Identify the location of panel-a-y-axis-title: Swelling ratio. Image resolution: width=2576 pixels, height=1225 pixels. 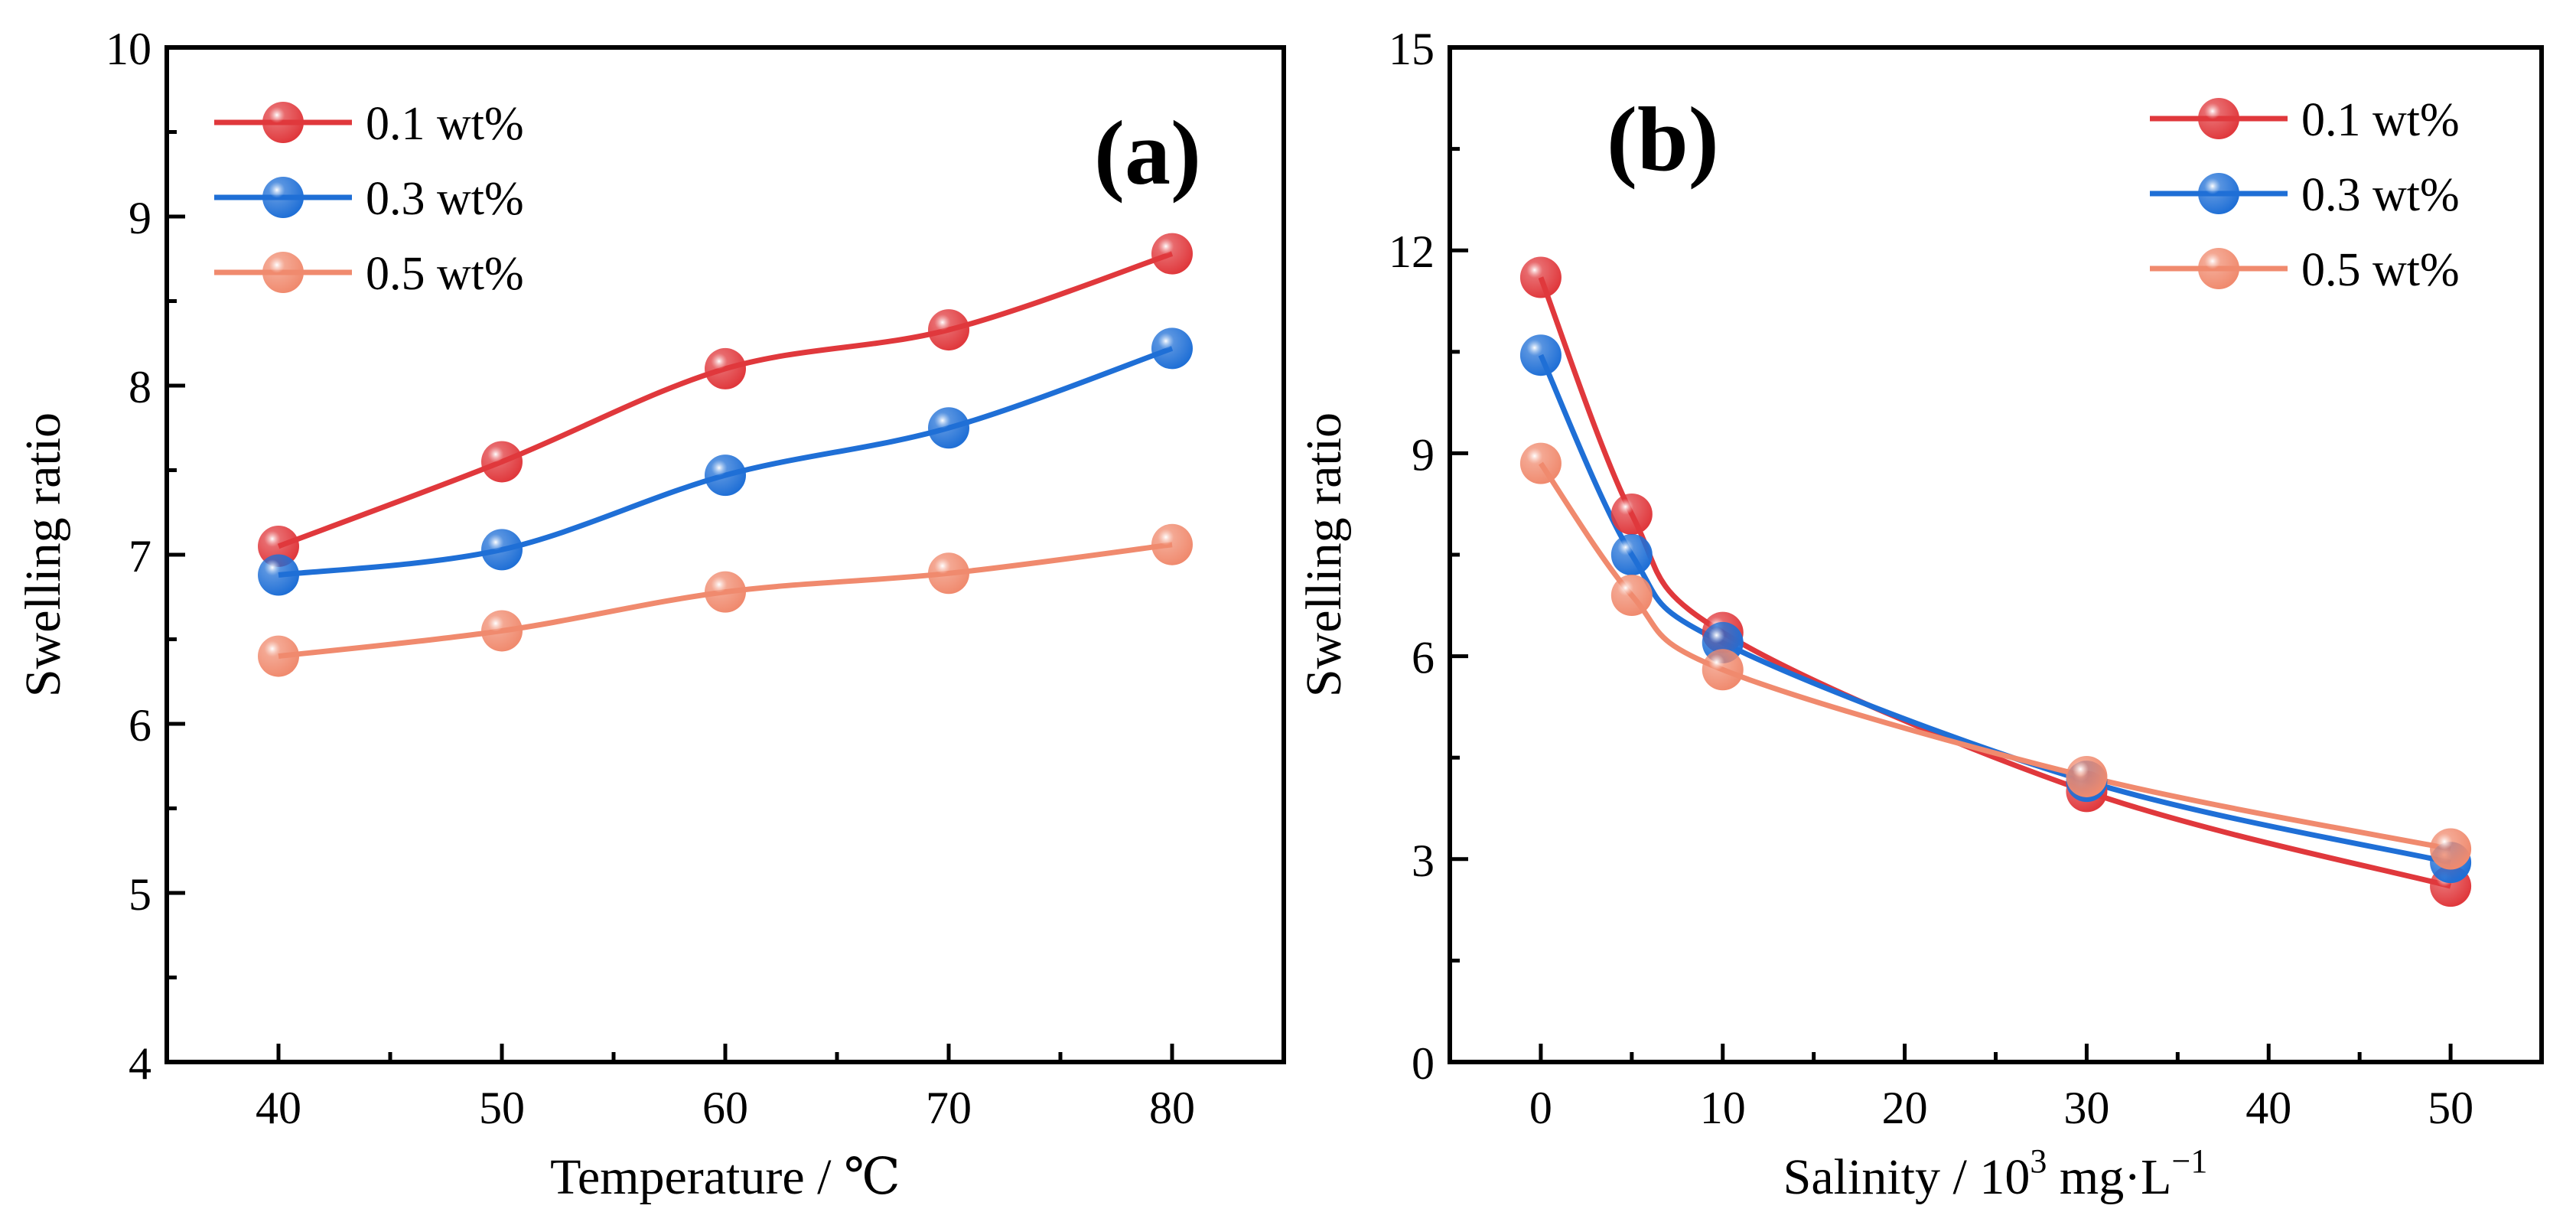
(43, 554).